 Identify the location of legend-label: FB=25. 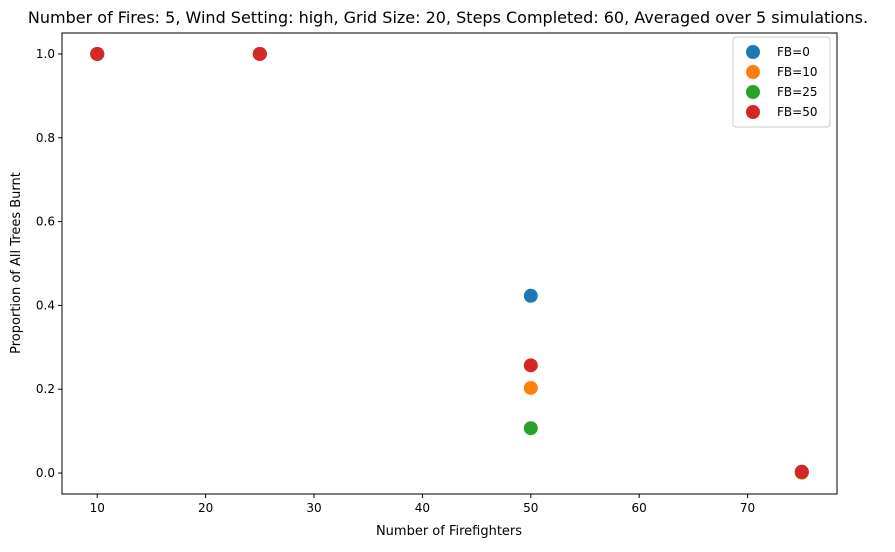
(797, 92).